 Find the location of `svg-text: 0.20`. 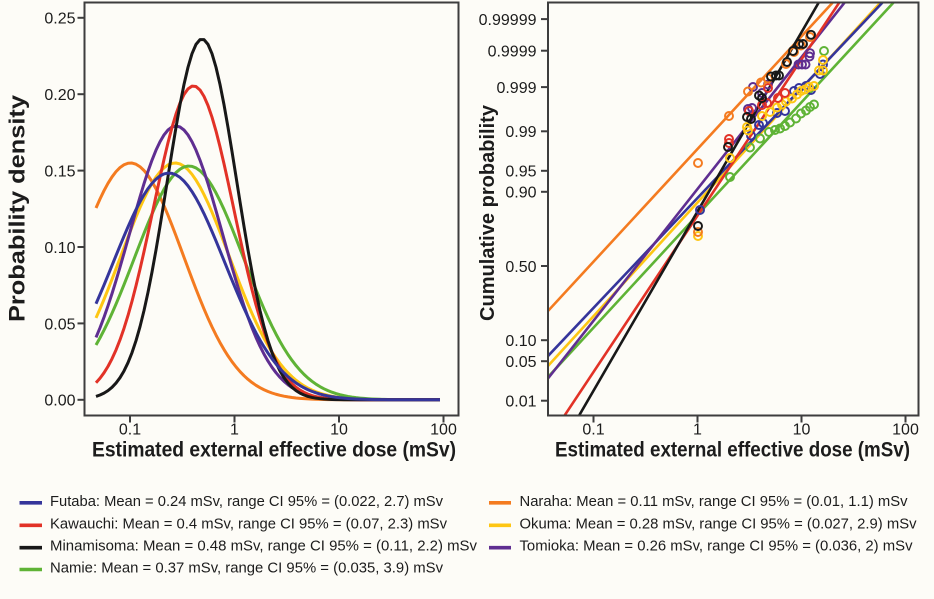

svg-text: 0.20 is located at coordinates (59, 95).